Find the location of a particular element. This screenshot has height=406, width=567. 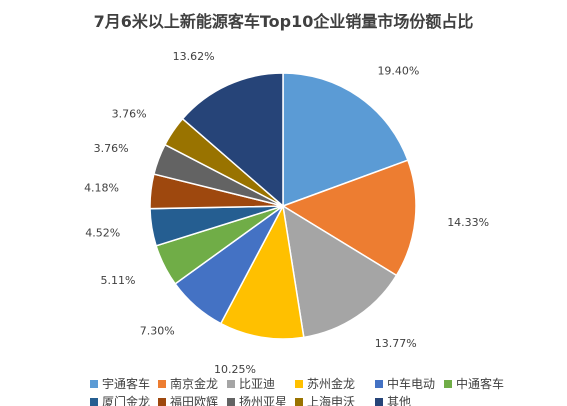

data-label-2: 14.33% is located at coordinates (468, 222).